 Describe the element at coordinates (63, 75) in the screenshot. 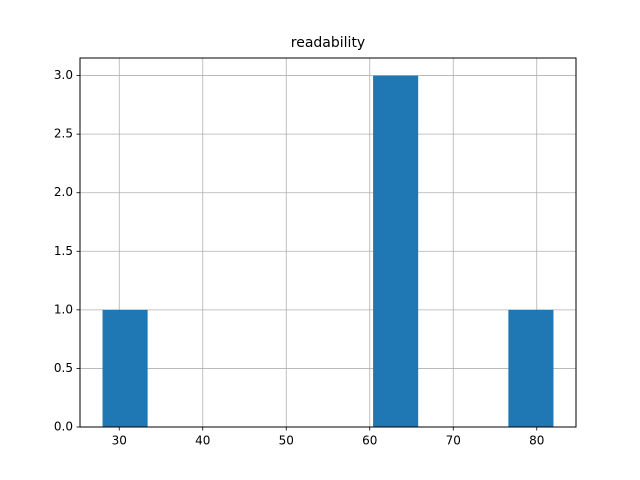

I see `y-tick-label: 3.0` at that location.